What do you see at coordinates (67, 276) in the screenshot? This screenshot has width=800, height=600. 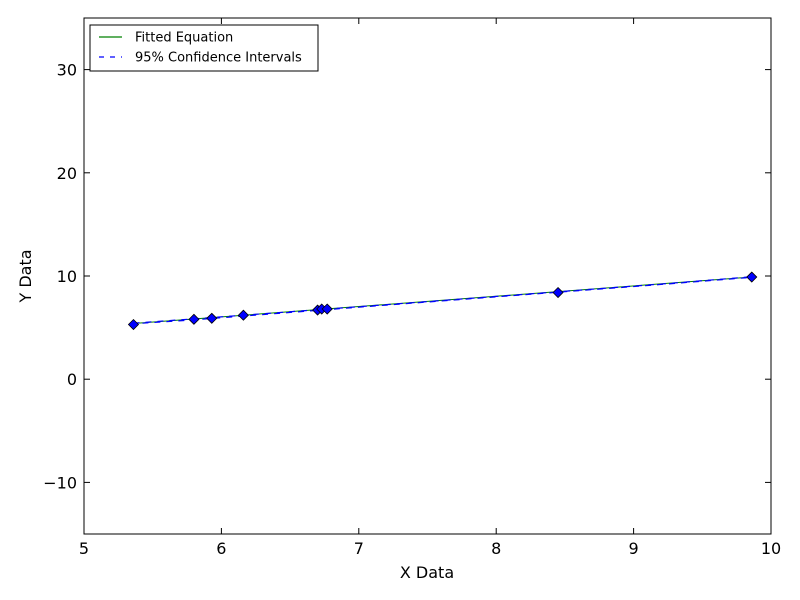 I see `y-tick-label: 10` at bounding box center [67, 276].